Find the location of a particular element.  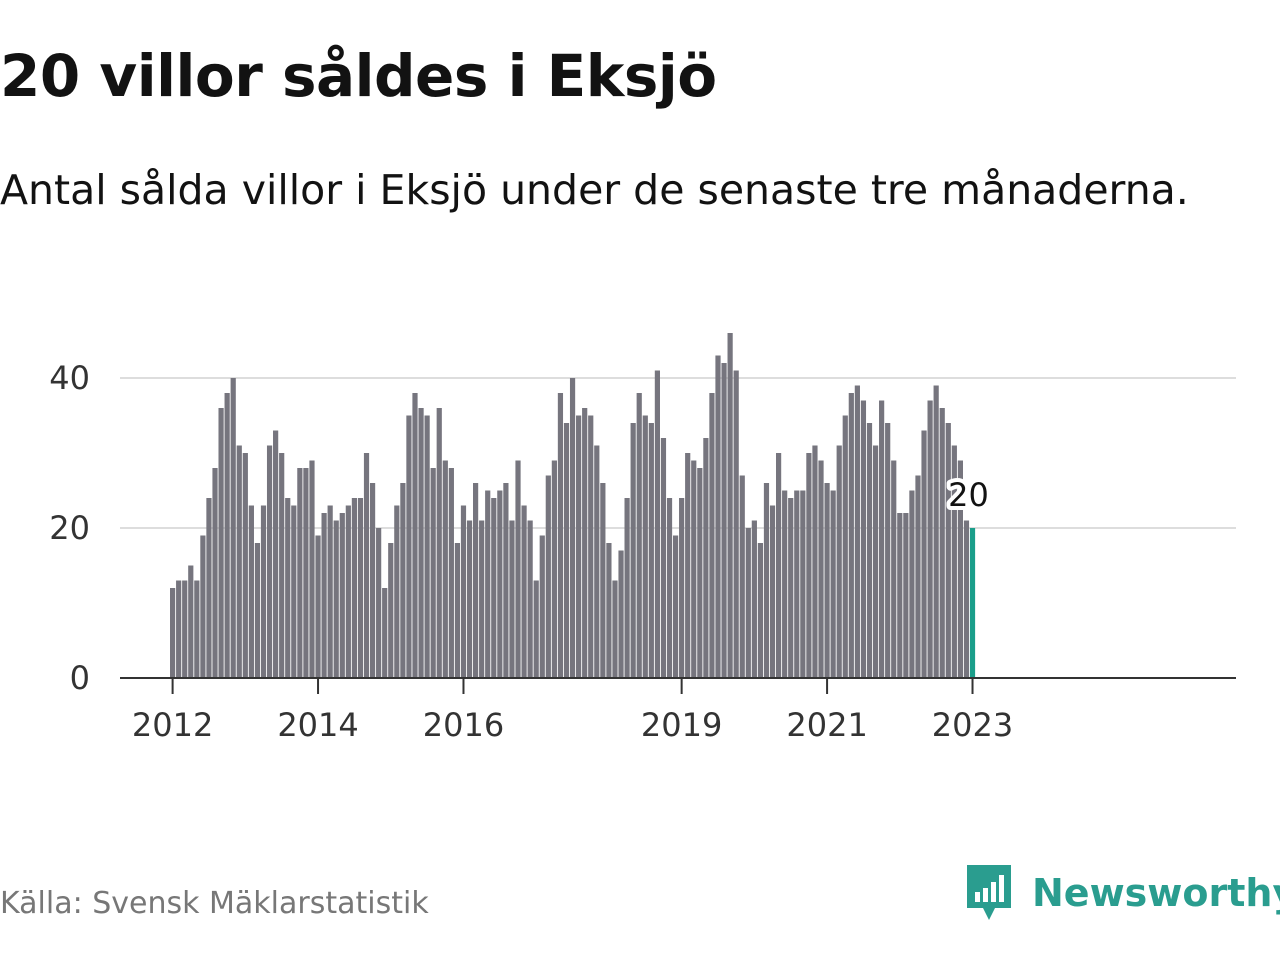

x-tick-label: 2012 is located at coordinates (172, 725).